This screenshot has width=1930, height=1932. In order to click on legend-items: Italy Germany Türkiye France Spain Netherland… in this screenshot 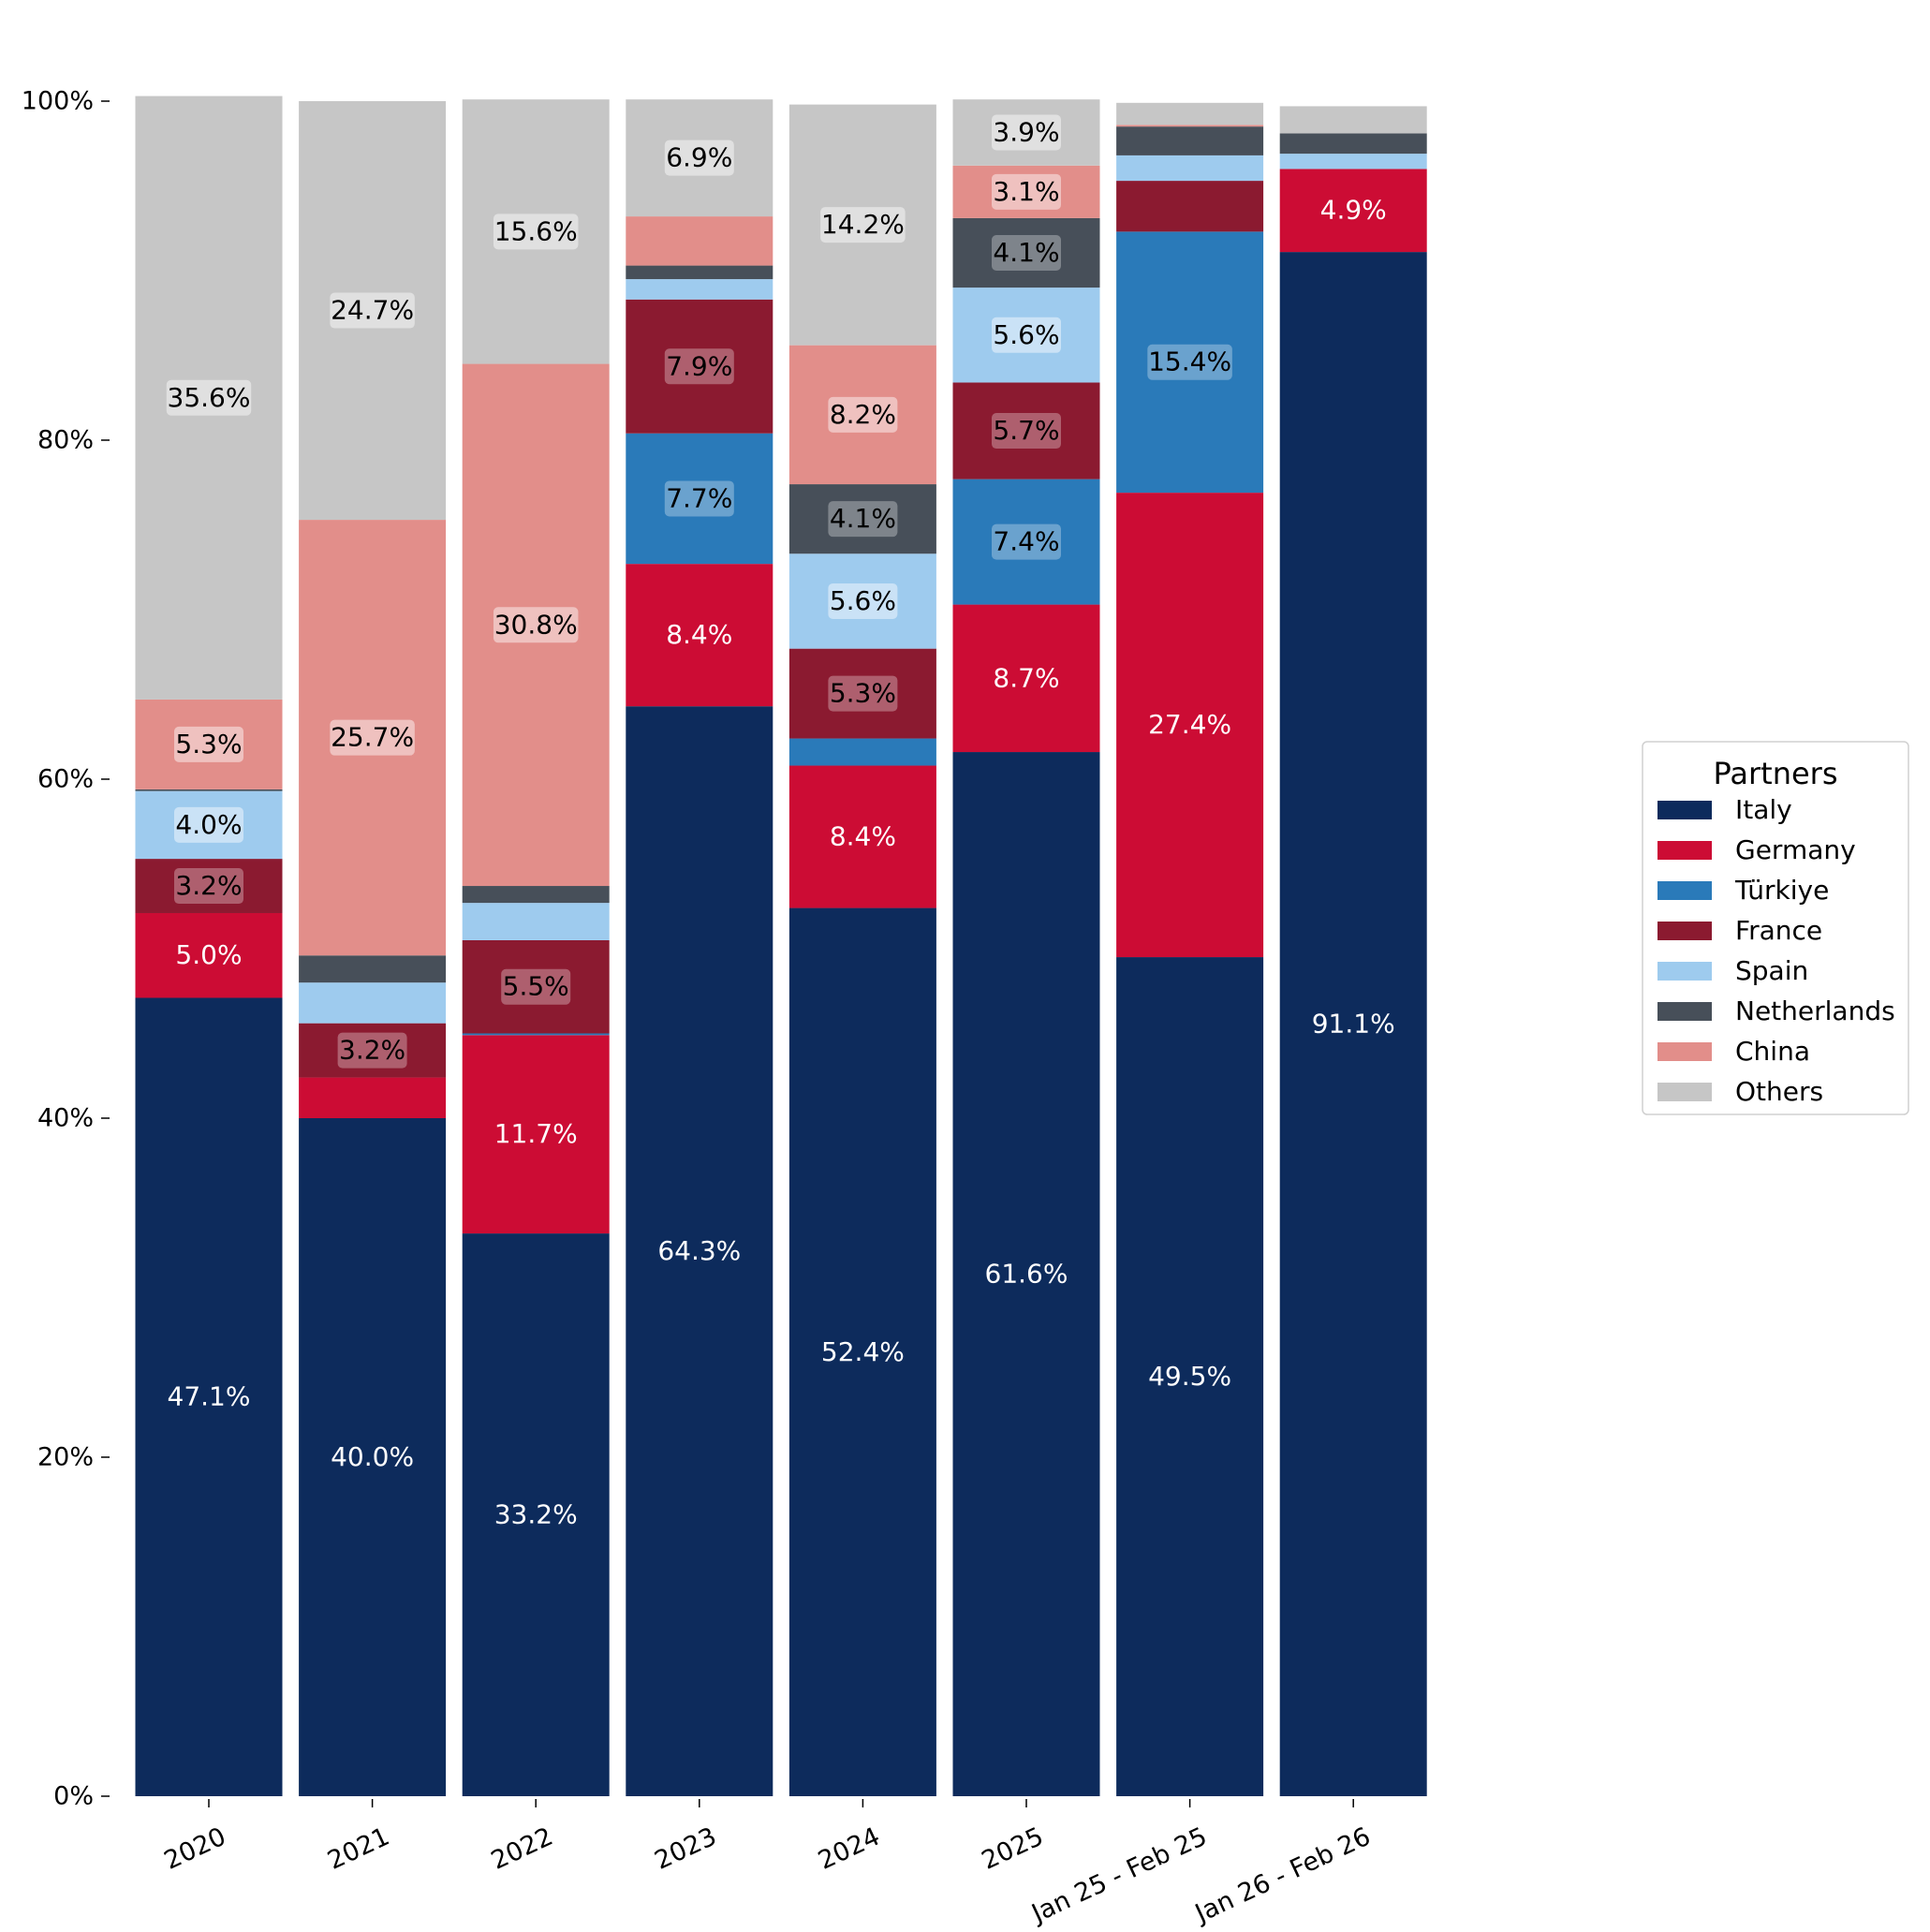, I will do `click(1776, 950)`.